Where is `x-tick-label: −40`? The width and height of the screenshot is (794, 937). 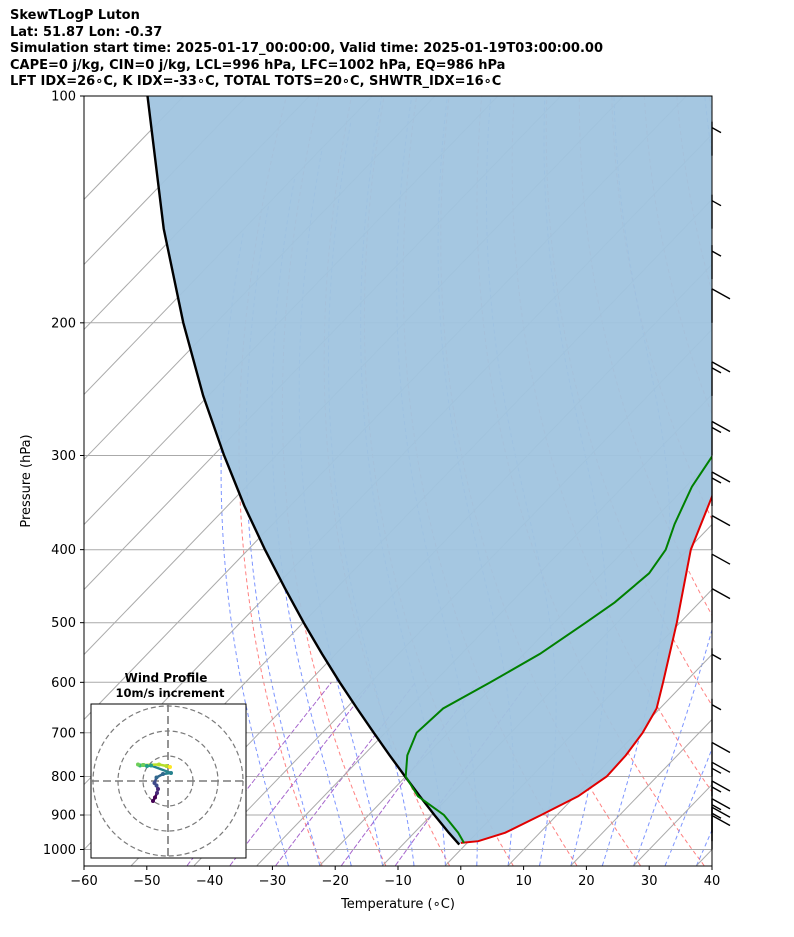 x-tick-label: −40 is located at coordinates (209, 881).